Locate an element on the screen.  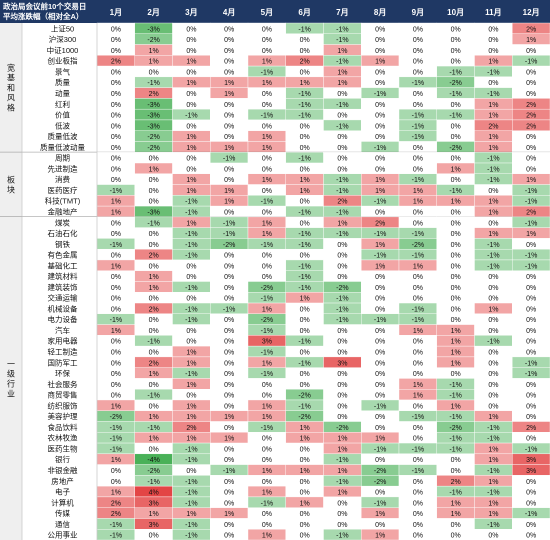
row-label: 质量低波 is located at coordinates (63, 136).